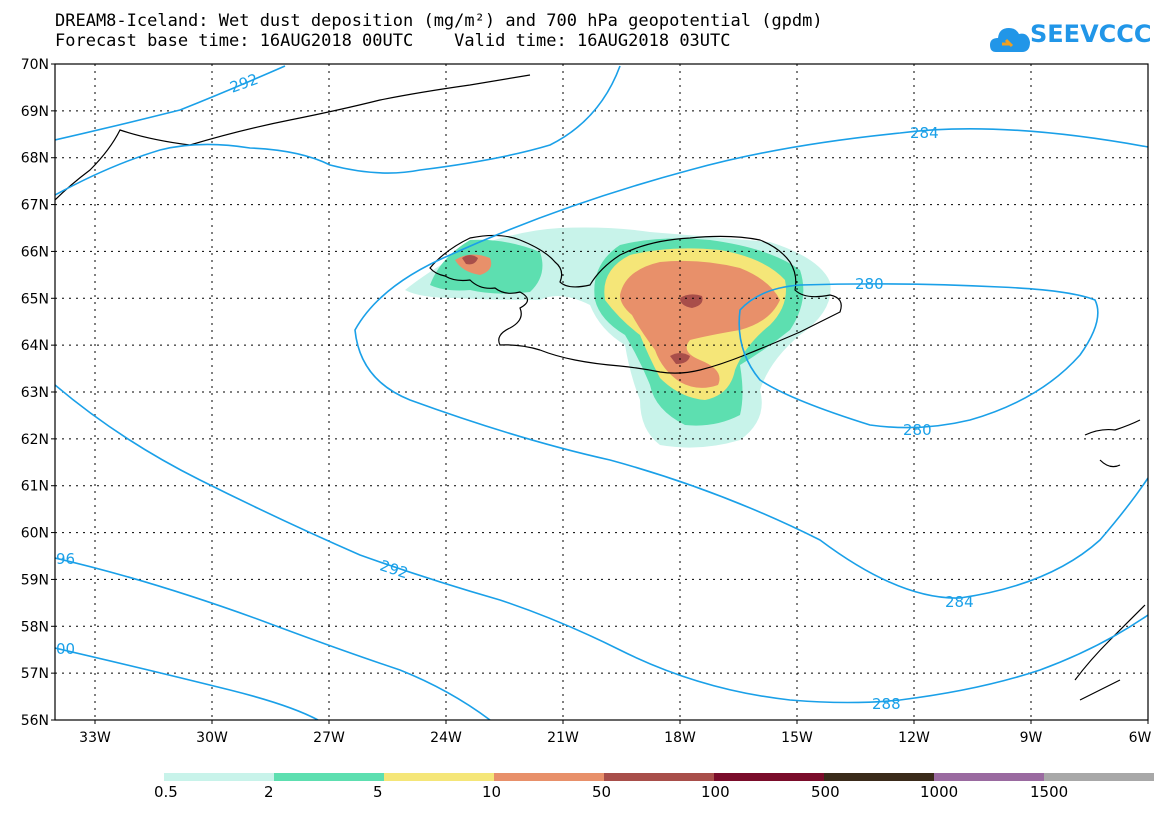 The height and width of the screenshot is (815, 1175). Describe the element at coordinates (65, 559) in the screenshot. I see `contour-label: 96` at that location.